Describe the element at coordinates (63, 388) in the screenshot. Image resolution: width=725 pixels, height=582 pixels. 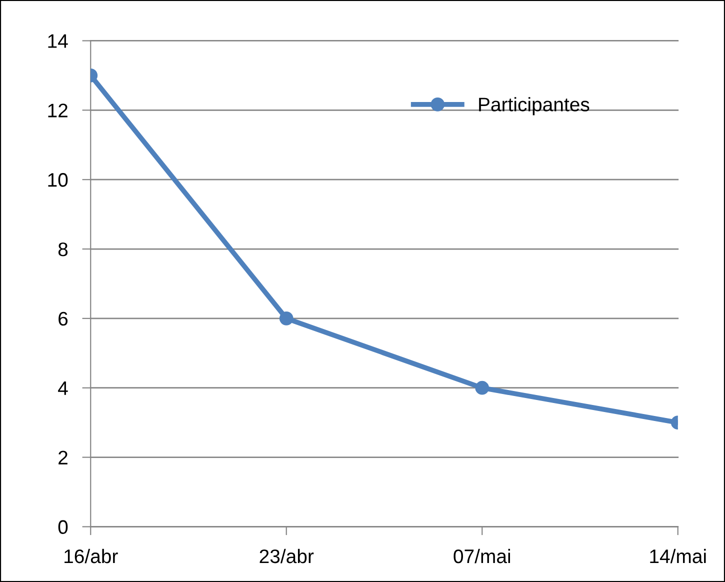
I see `y-tick-label: 4` at that location.